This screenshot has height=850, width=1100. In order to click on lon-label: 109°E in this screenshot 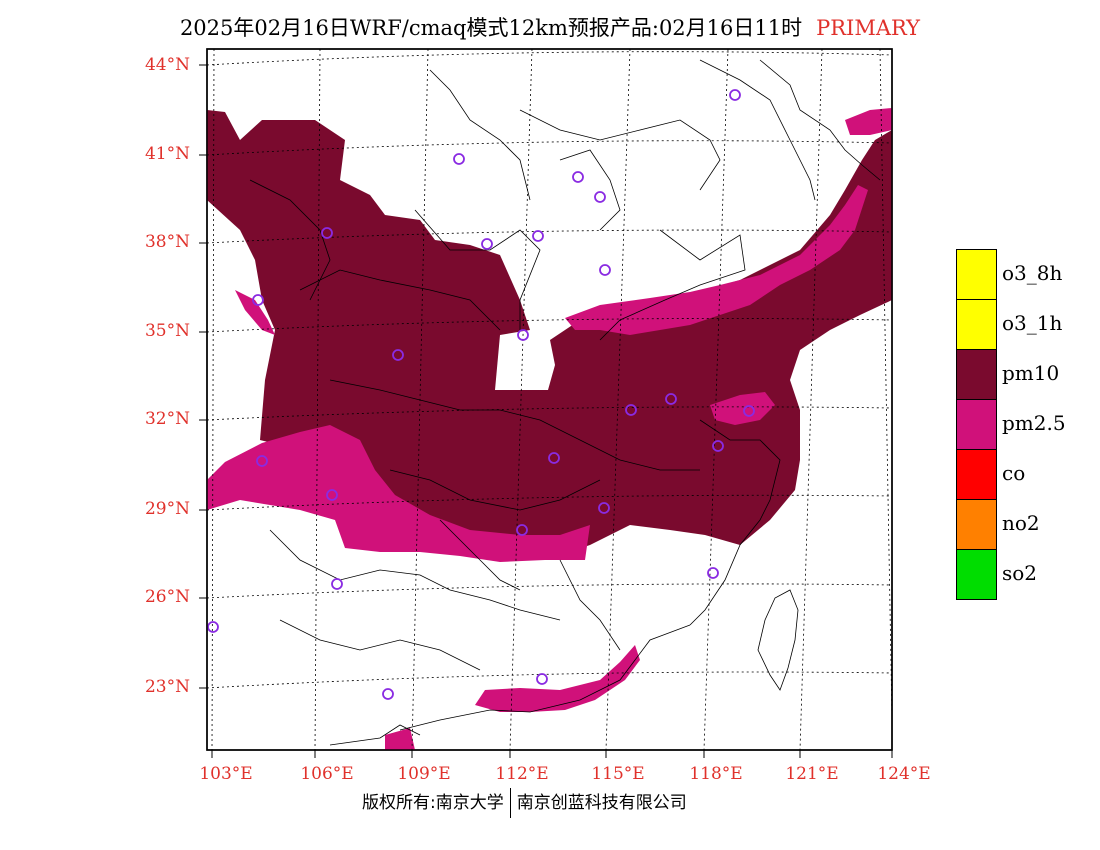, I will do `click(424, 774)`.